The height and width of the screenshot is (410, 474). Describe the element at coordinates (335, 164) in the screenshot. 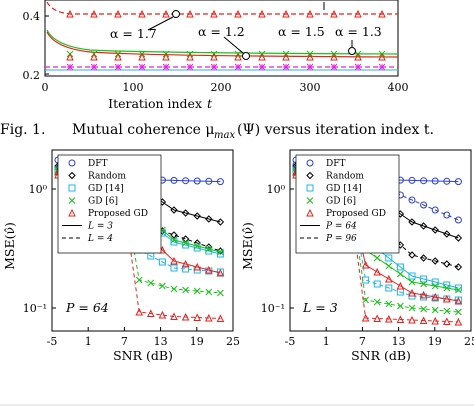

I see `fig2-right-legend-label: DFT` at that location.